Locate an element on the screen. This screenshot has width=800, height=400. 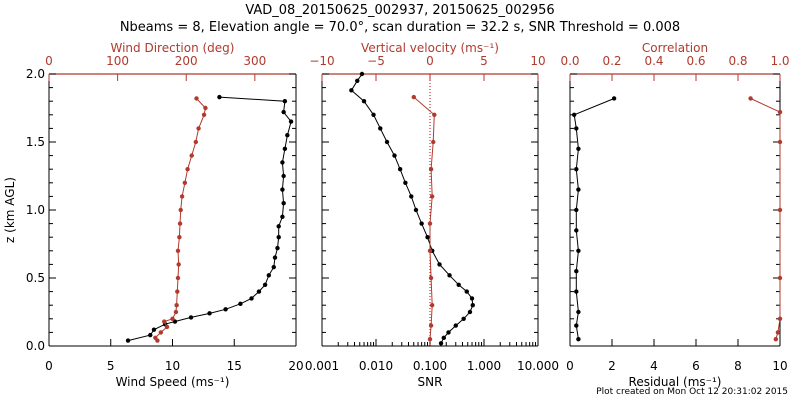
series-line-residual is located at coordinates (594, 219).